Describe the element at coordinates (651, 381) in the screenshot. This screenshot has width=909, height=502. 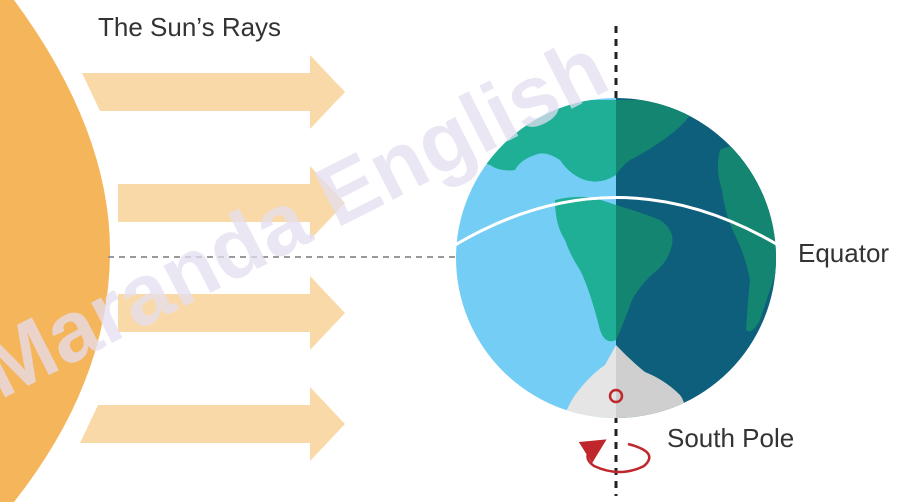
I see `antarctica-ice-shadow` at that location.